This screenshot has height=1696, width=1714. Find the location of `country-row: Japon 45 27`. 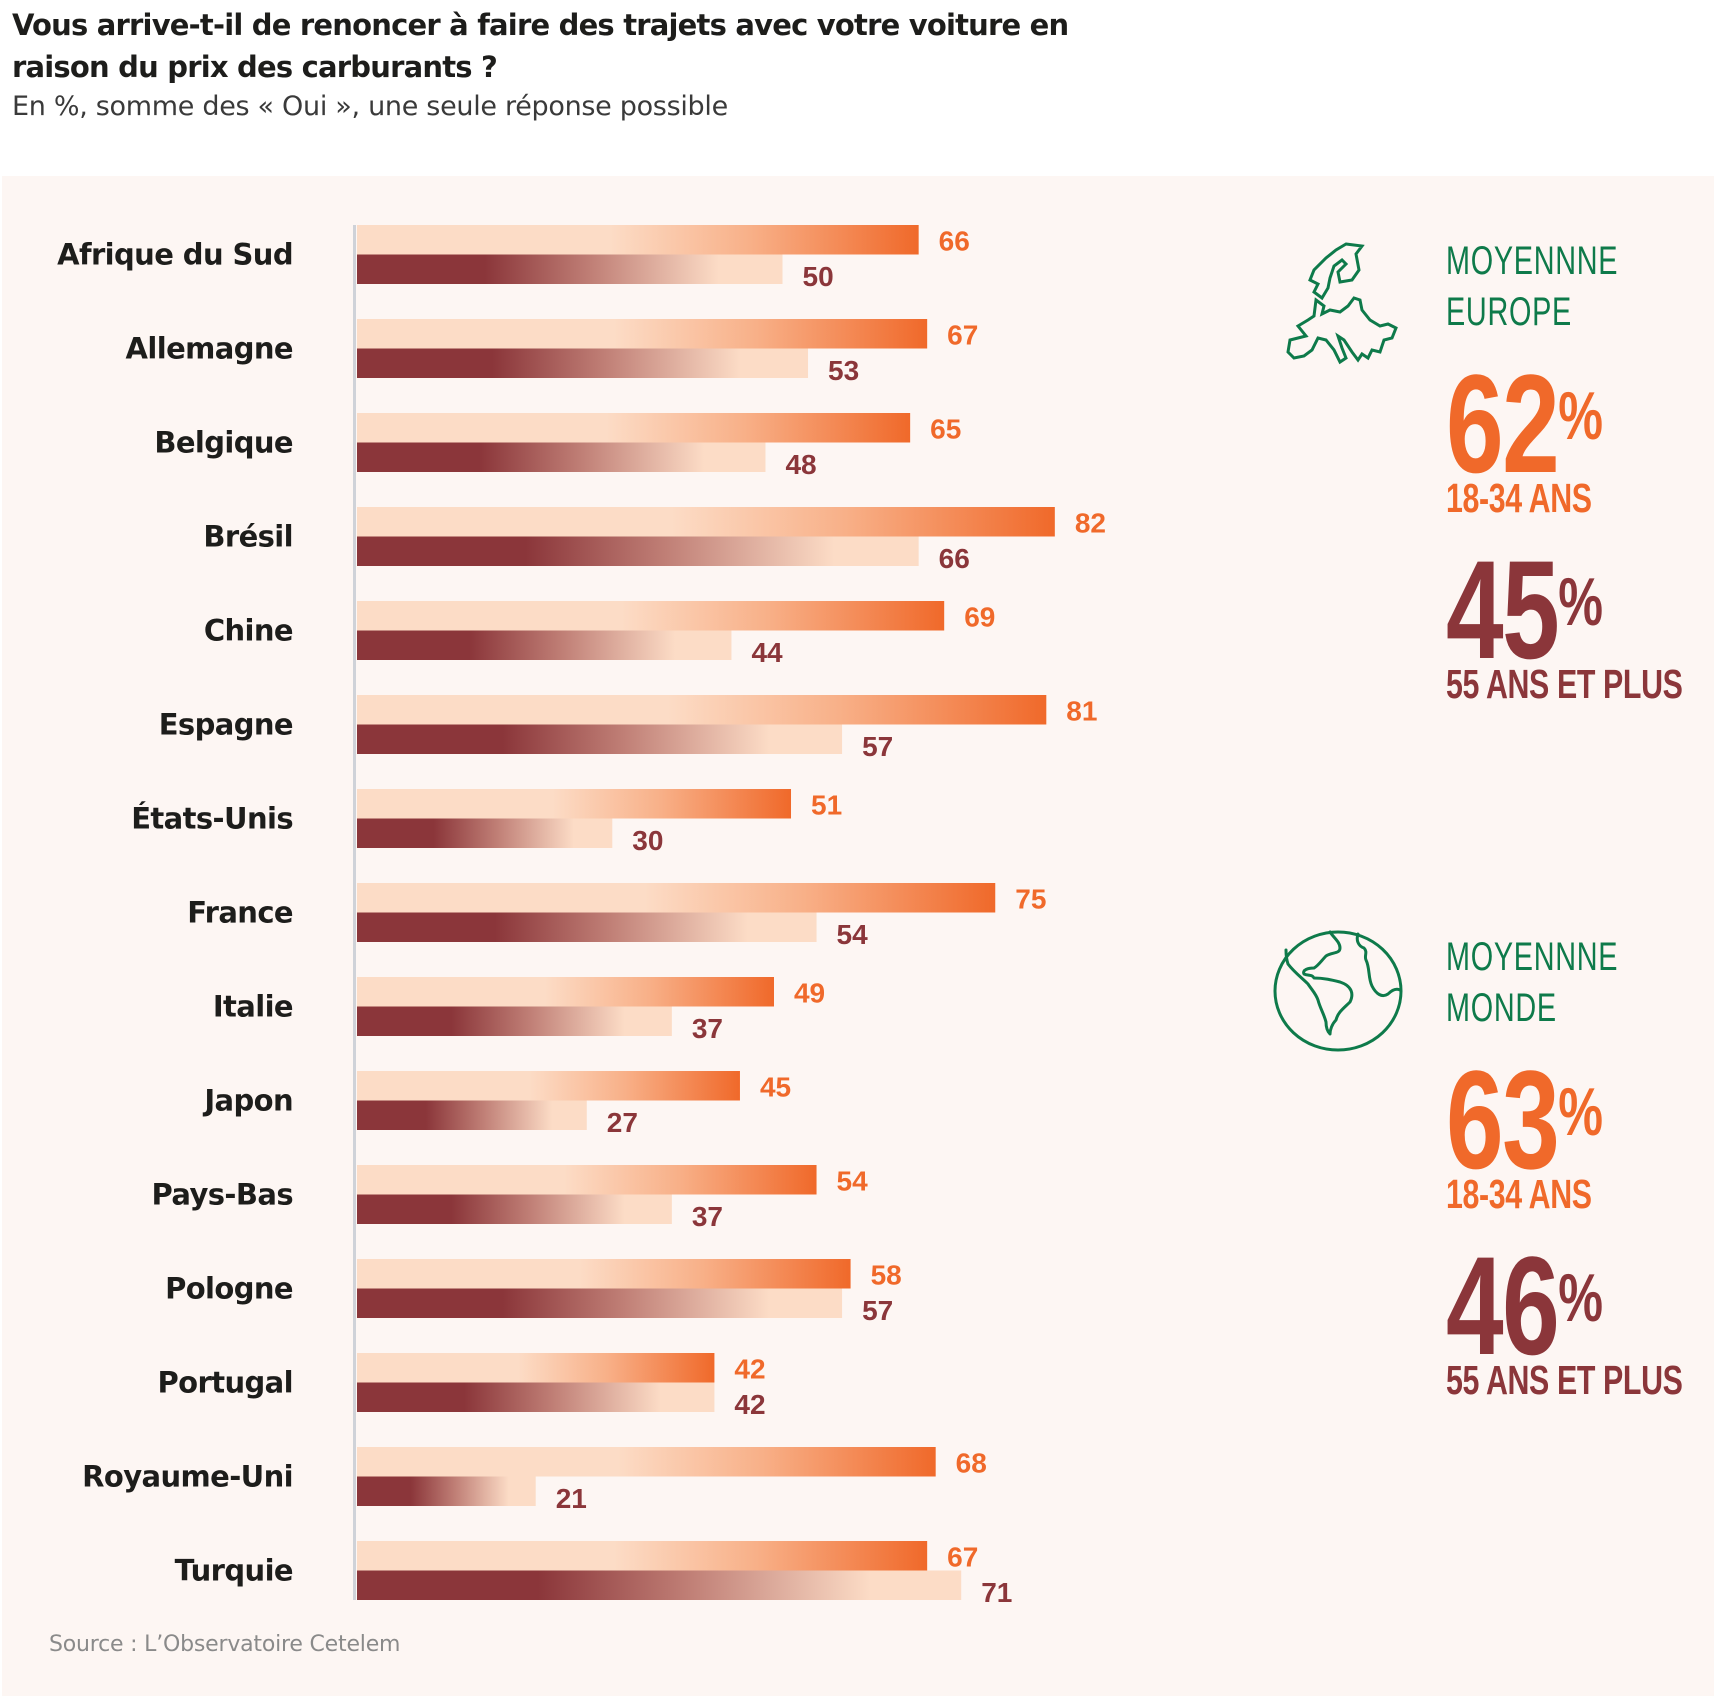

country-row: Japon 45 27 is located at coordinates (496, 1104).